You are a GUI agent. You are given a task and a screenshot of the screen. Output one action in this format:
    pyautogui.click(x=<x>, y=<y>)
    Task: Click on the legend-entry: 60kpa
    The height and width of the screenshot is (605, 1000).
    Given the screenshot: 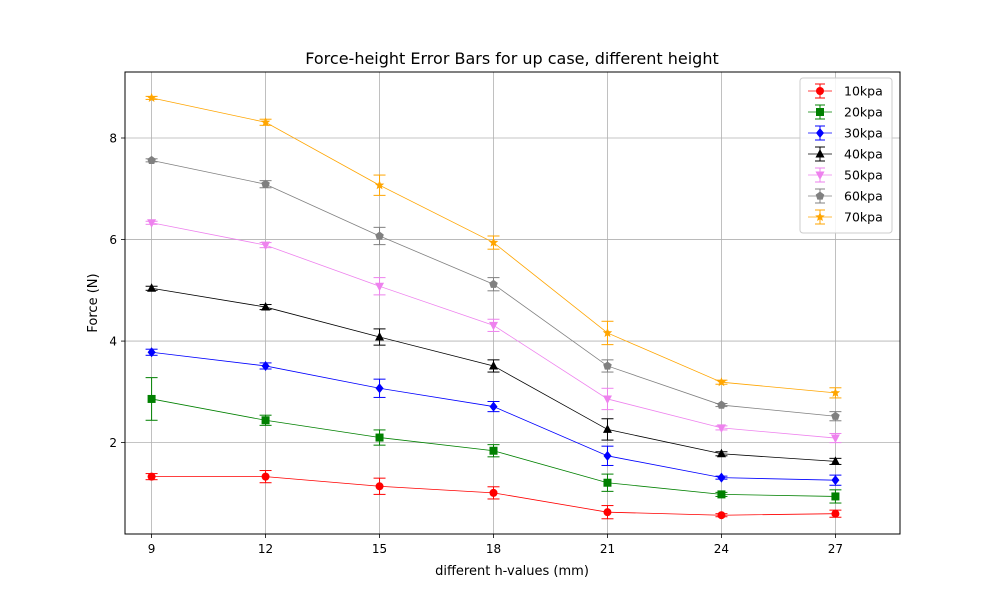 What is the action you would take?
    pyautogui.click(x=845, y=196)
    